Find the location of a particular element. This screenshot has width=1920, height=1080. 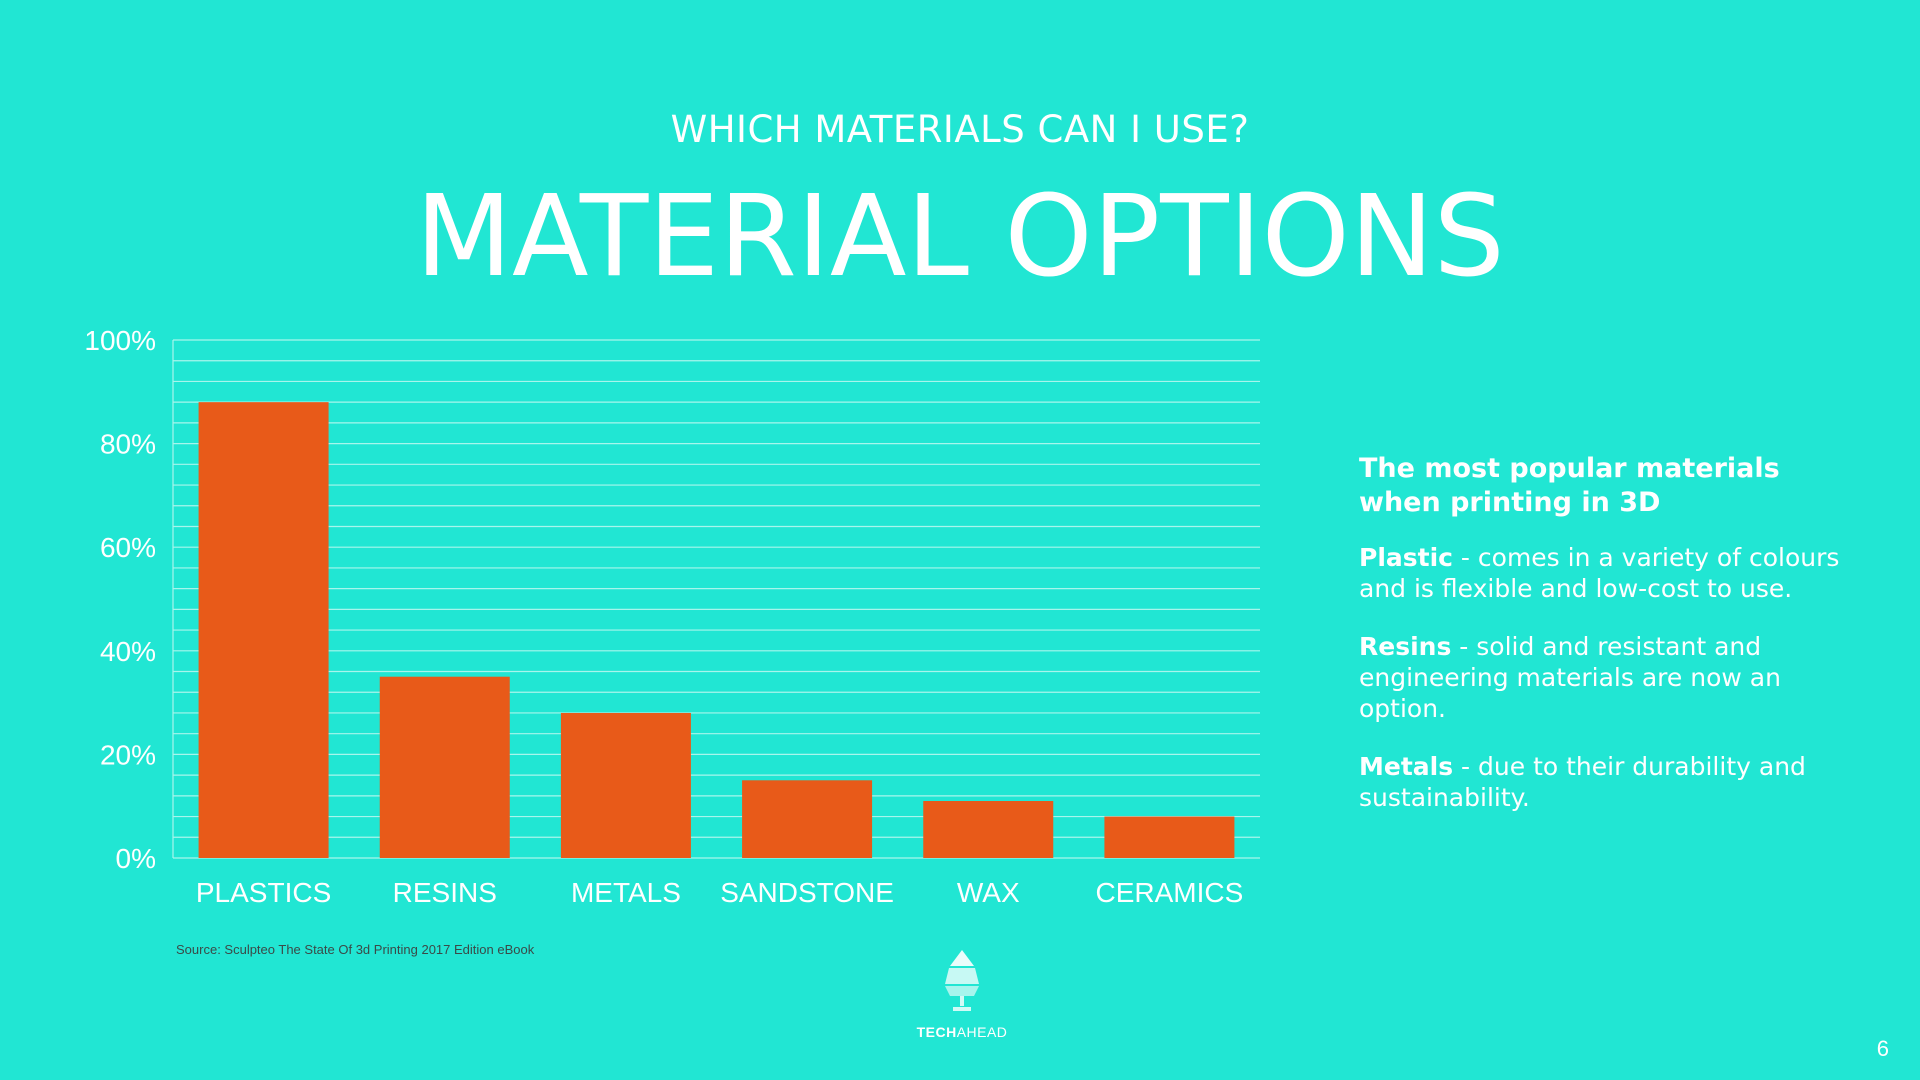

side-item-term: Metals is located at coordinates (1406, 766).